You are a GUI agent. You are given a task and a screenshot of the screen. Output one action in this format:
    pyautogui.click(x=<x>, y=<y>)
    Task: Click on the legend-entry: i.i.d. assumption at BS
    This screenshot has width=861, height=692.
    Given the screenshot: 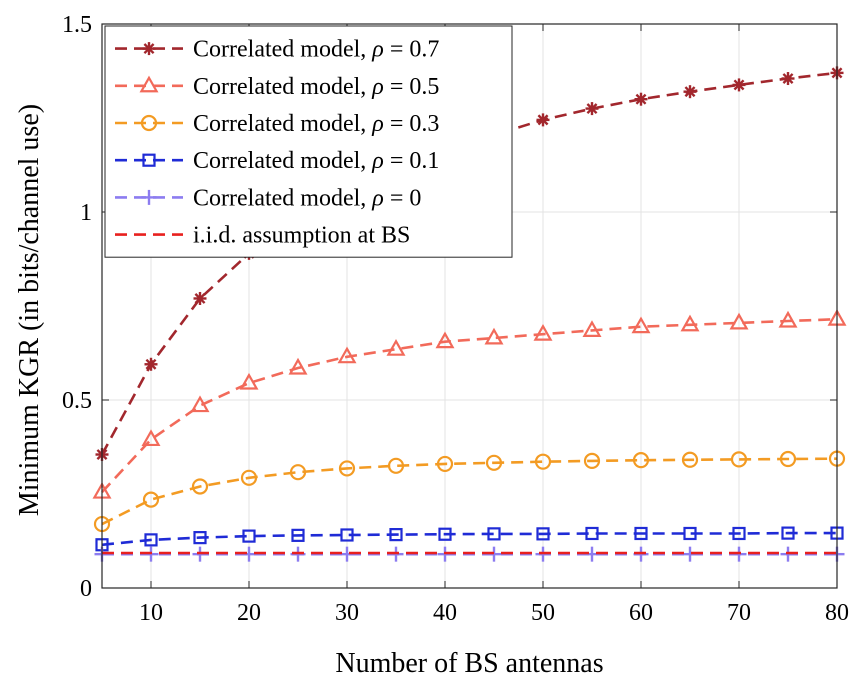 What is the action you would take?
    pyautogui.click(x=262, y=236)
    